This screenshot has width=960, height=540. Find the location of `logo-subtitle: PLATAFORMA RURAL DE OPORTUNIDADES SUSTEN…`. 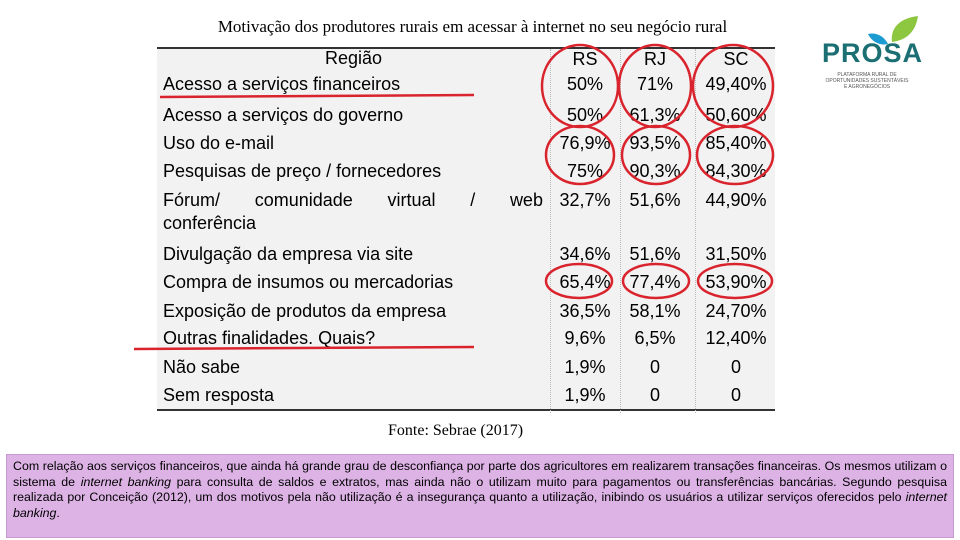

logo-subtitle: PLATAFORMA RURAL DE OPORTUNIDADES SUSTEN… is located at coordinates (867, 81).